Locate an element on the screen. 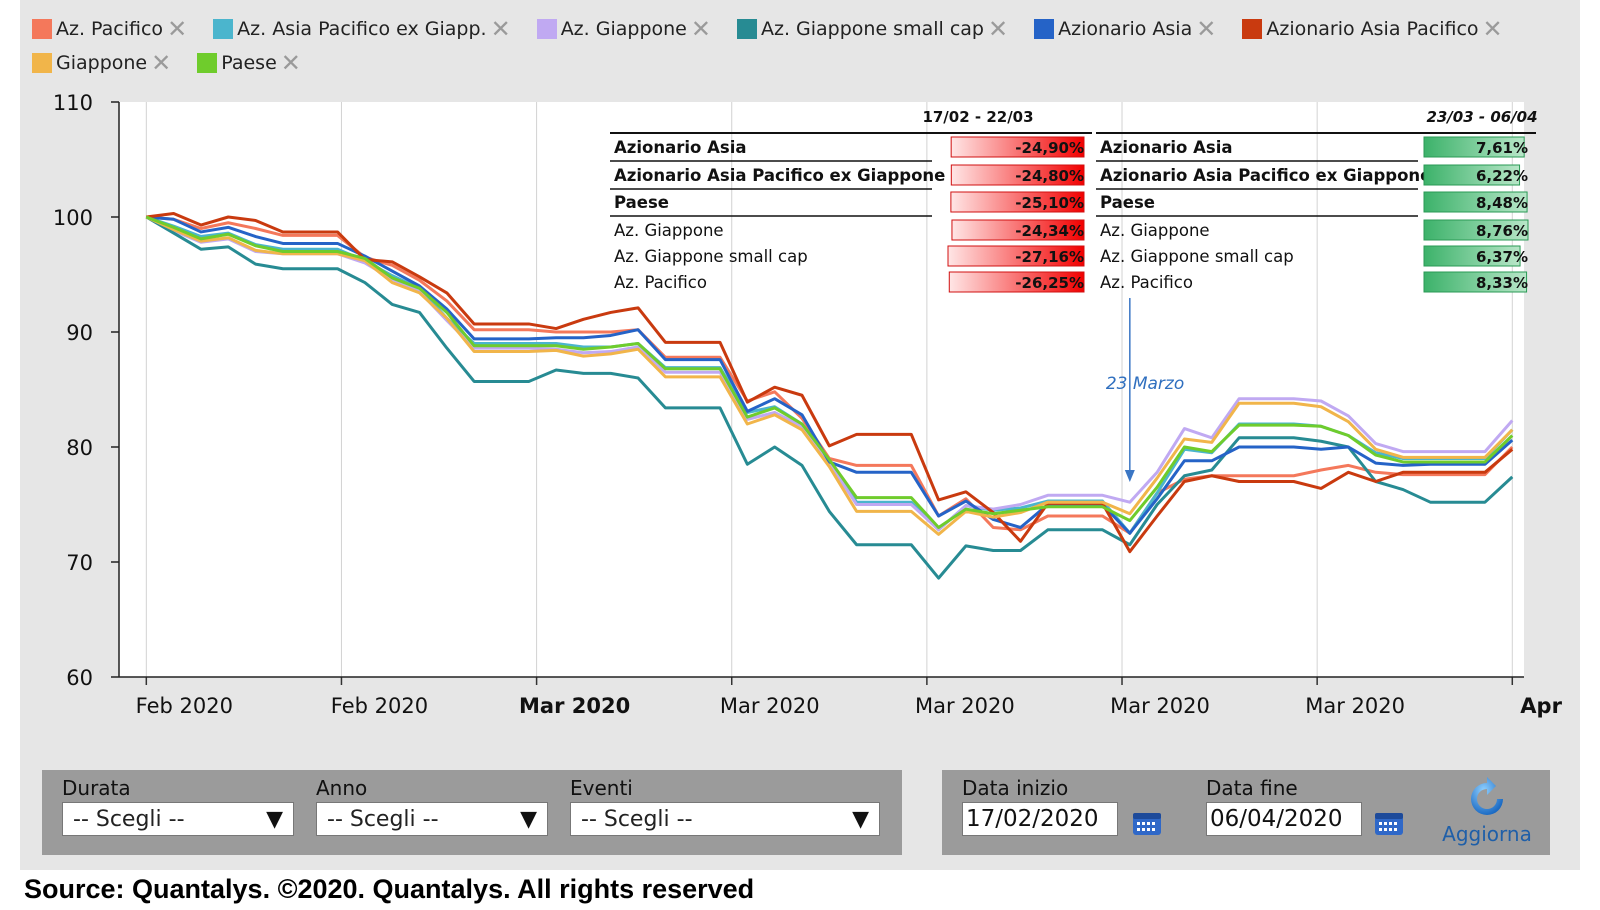  legend-item: Azionario Asia ✕ is located at coordinates (1125, 29).